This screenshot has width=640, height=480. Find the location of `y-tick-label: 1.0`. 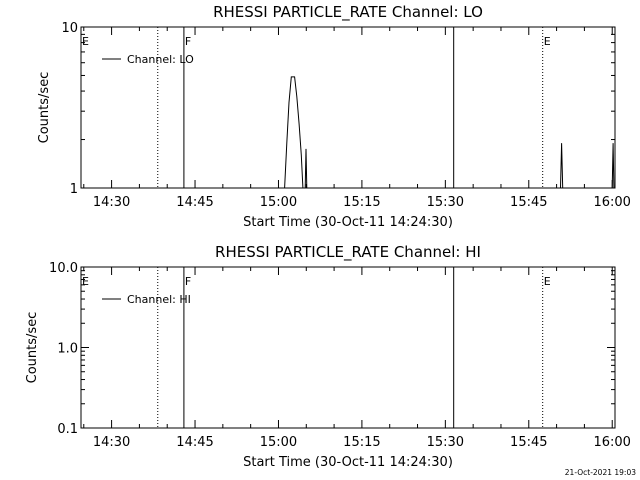

y-tick-label: 1.0 is located at coordinates (67, 349).